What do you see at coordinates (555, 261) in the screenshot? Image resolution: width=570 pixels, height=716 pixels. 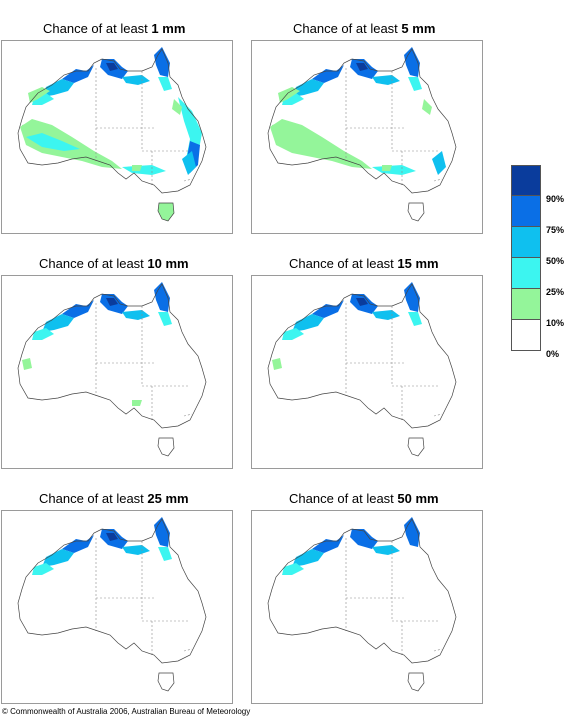 I see `legend-label-50: 50%` at bounding box center [555, 261].